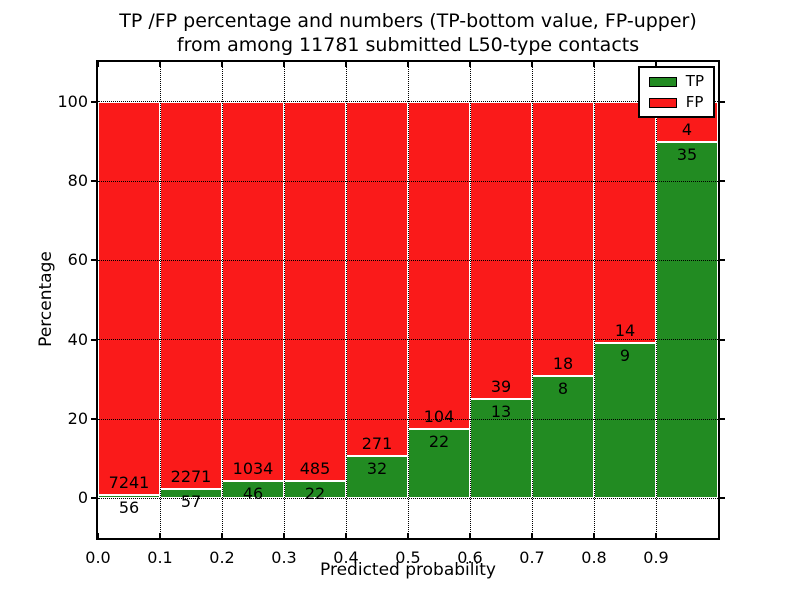 The image size is (800, 600). What do you see at coordinates (662, 81) in the screenshot?
I see `tp-swatch` at bounding box center [662, 81].